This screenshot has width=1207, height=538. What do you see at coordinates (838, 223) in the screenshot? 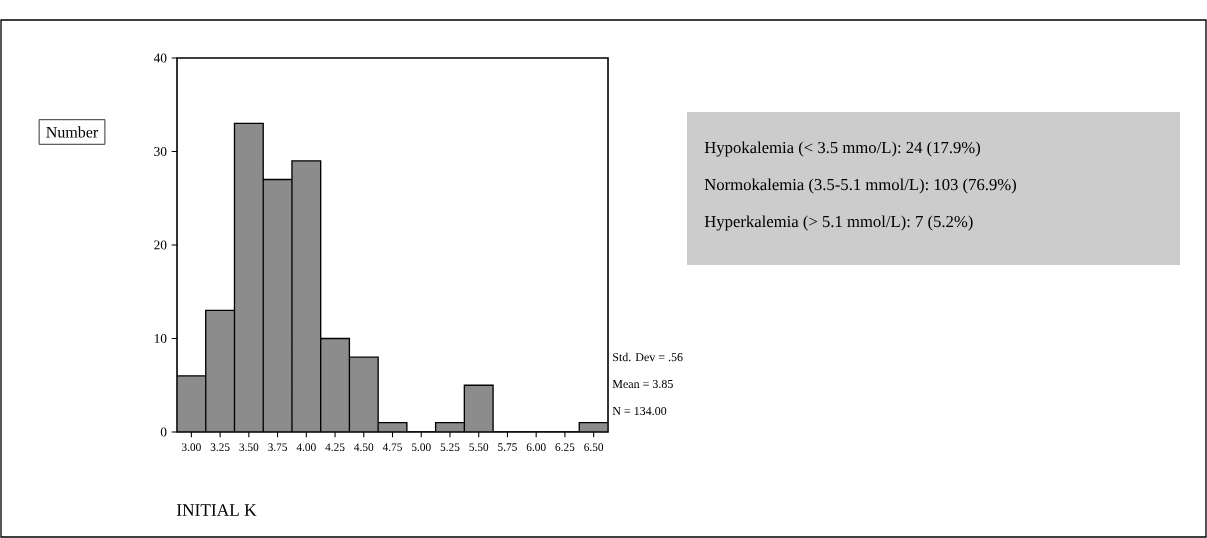
I see `text: Hyperkalemia (> 5.1 mmol/L): 7 (5.2%)` at bounding box center [838, 223].